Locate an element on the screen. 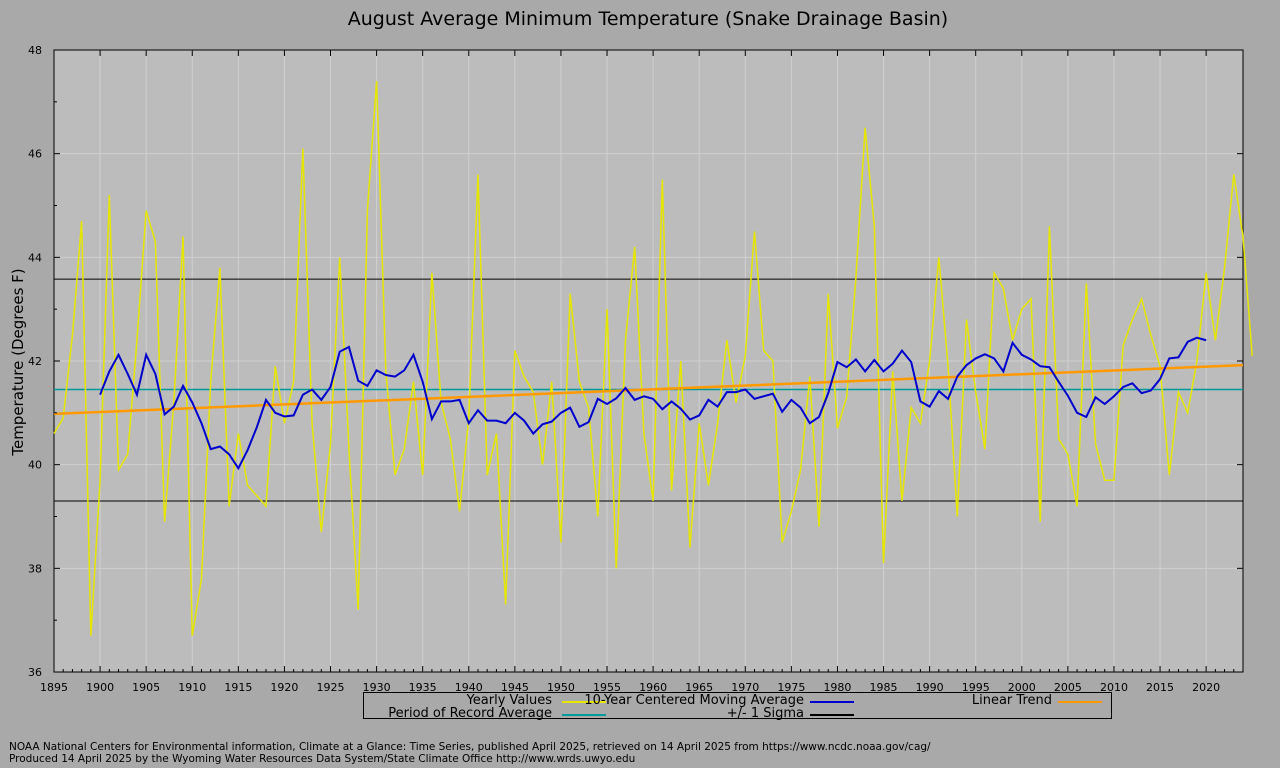 The height and width of the screenshot is (768, 1280). x-tick-label: 1905 is located at coordinates (146, 687).